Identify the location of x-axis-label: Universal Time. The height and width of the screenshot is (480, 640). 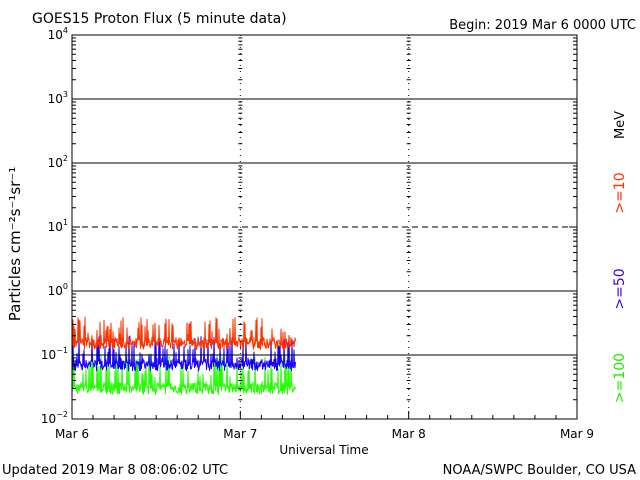
(323, 450).